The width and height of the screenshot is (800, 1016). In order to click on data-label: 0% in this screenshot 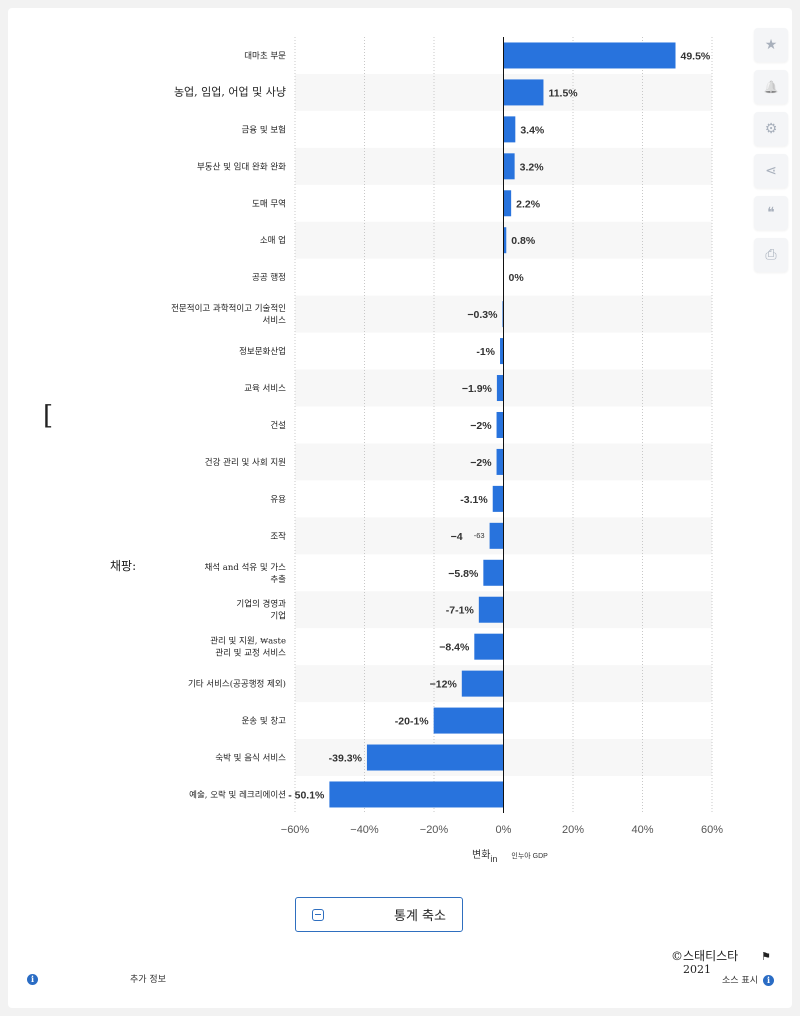, I will do `click(517, 278)`.